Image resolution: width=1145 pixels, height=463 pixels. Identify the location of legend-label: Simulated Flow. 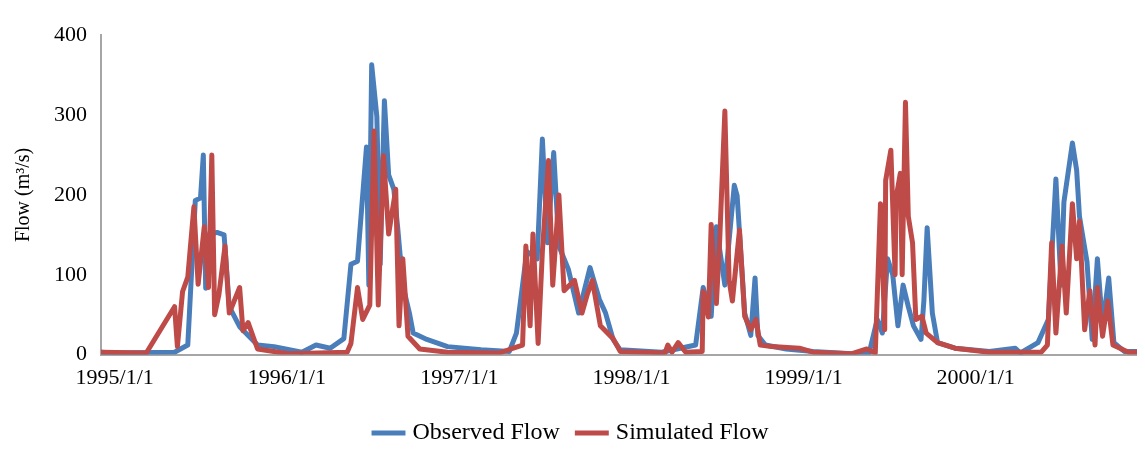
(692, 431).